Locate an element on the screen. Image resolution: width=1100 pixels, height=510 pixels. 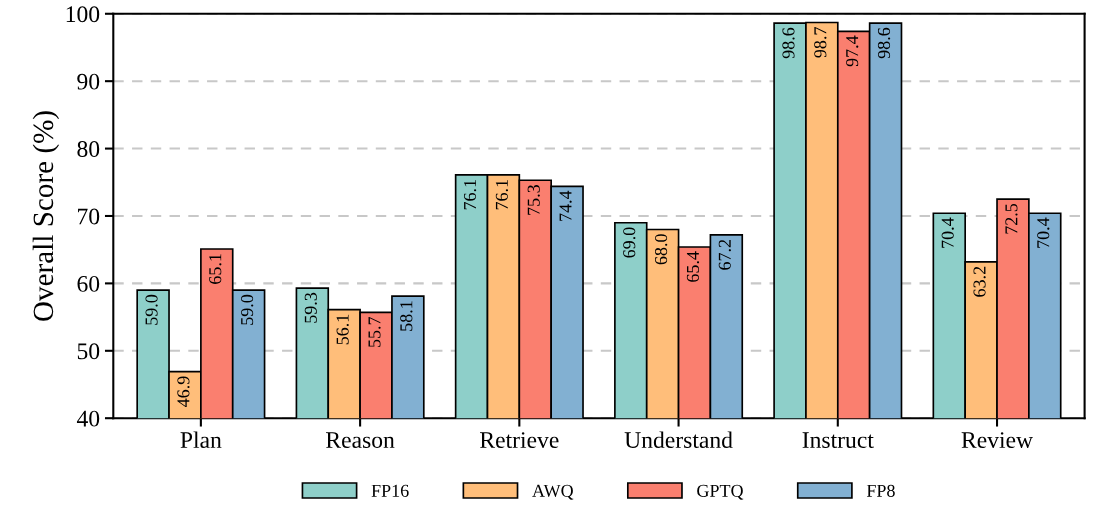
y-tick-label: 80 is located at coordinates (88, 149).